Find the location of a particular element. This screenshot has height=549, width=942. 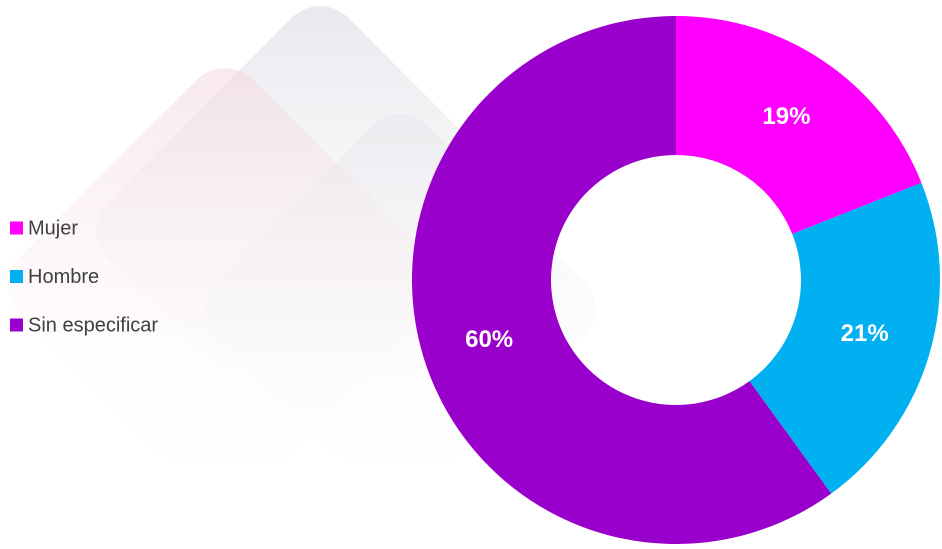

value-label: 21% is located at coordinates (865, 333).